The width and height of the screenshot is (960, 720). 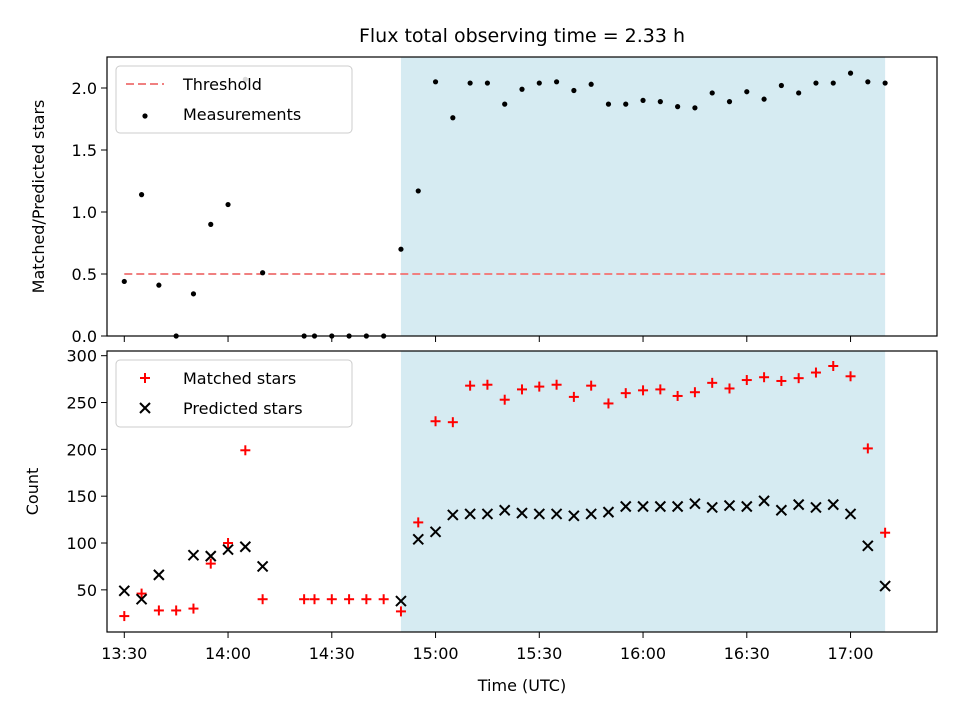 I want to click on x-tick-label: 16:30, so click(x=747, y=653).